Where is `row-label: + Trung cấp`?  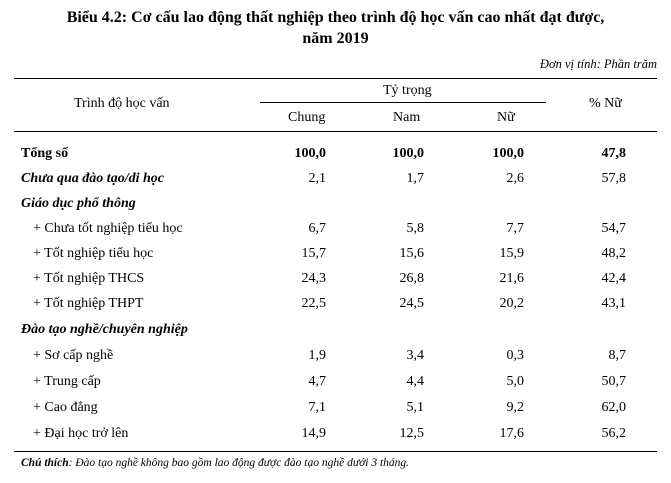
row-label: + Trung cấp is located at coordinates (67, 381).